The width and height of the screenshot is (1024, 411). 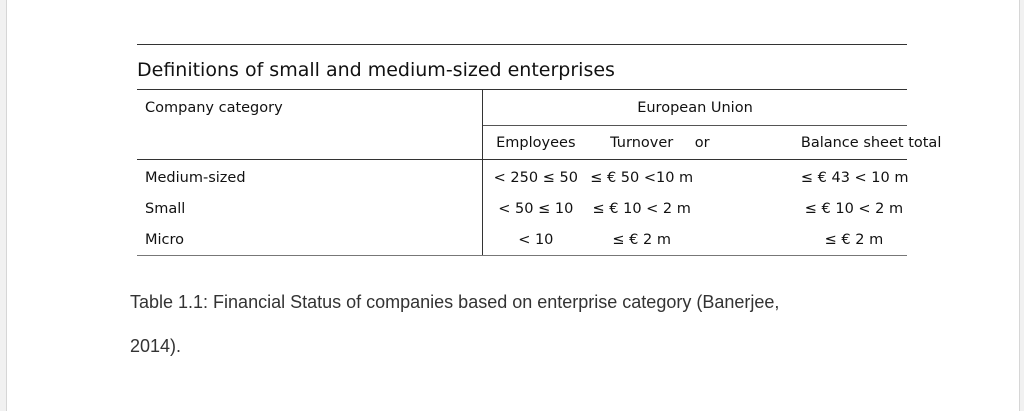 I want to click on header-balance-sheet-total: Balance sheet total, so click(x=870, y=142).